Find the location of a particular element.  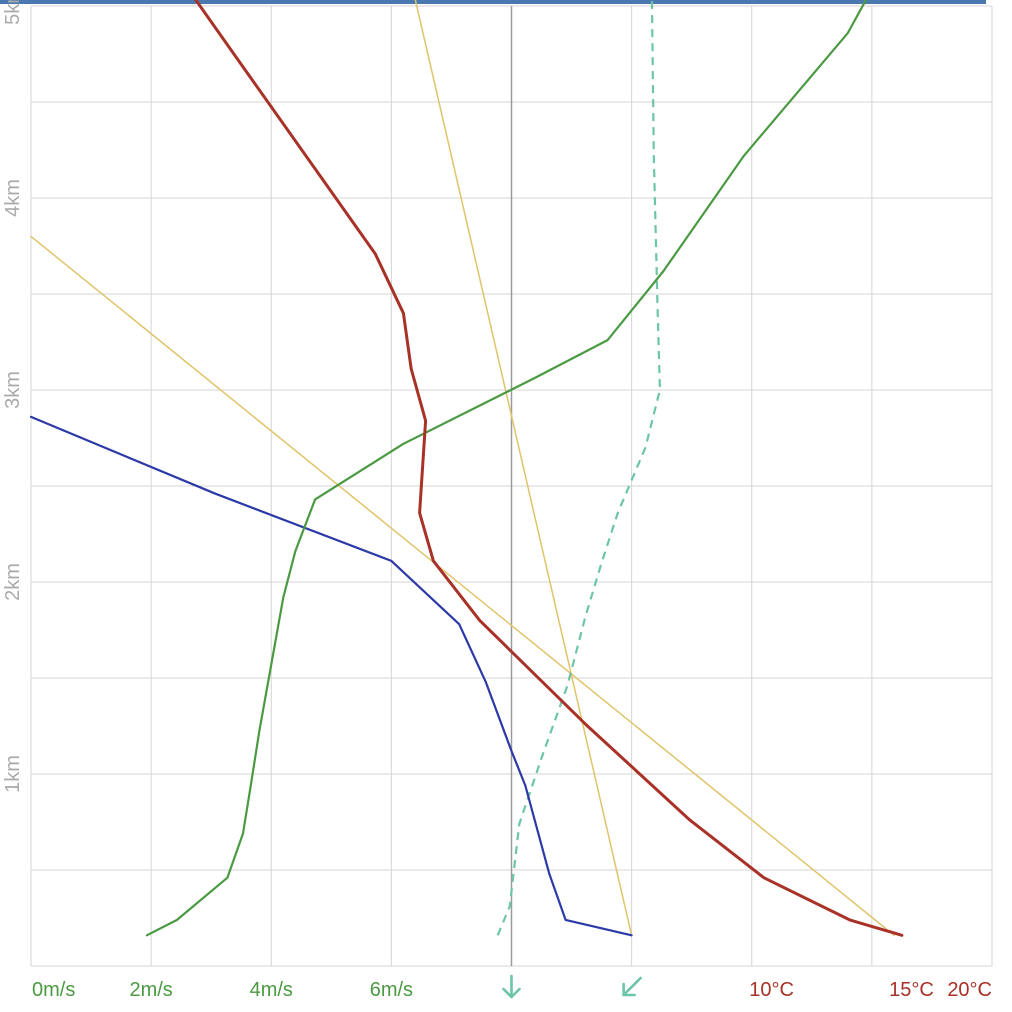

y-tick-label: 1km is located at coordinates (13, 774).